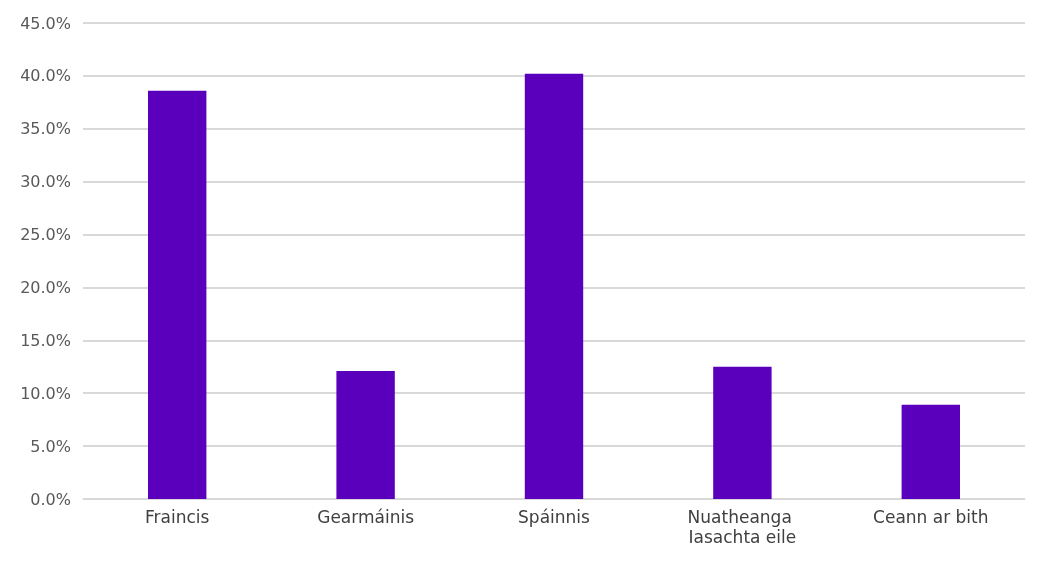 The height and width of the screenshot is (564, 1045). What do you see at coordinates (45, 340) in the screenshot?
I see `y-tick-label: 15.0%` at bounding box center [45, 340].